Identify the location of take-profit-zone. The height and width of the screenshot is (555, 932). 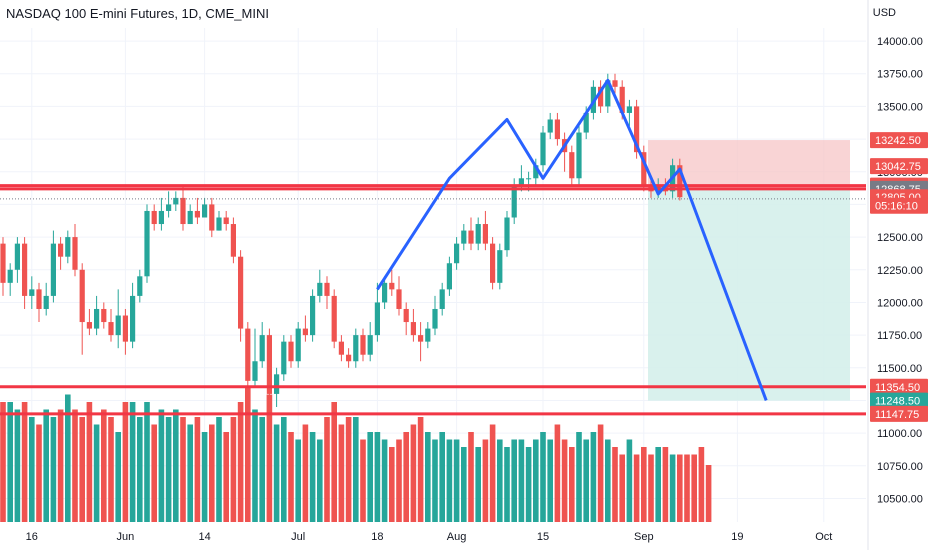
(749, 294).